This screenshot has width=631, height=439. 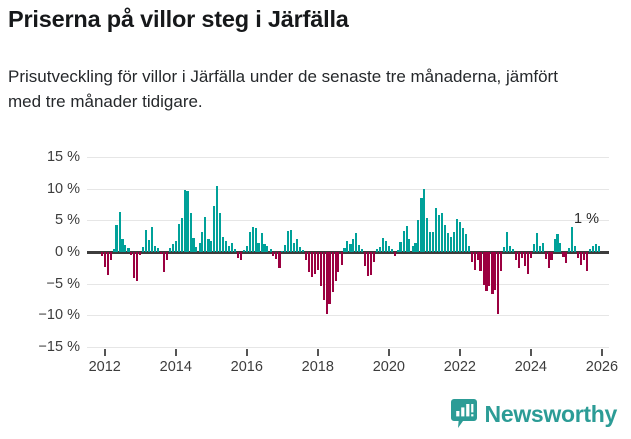 I want to click on y-axis-tick-label: −10 %, so click(x=59, y=315).